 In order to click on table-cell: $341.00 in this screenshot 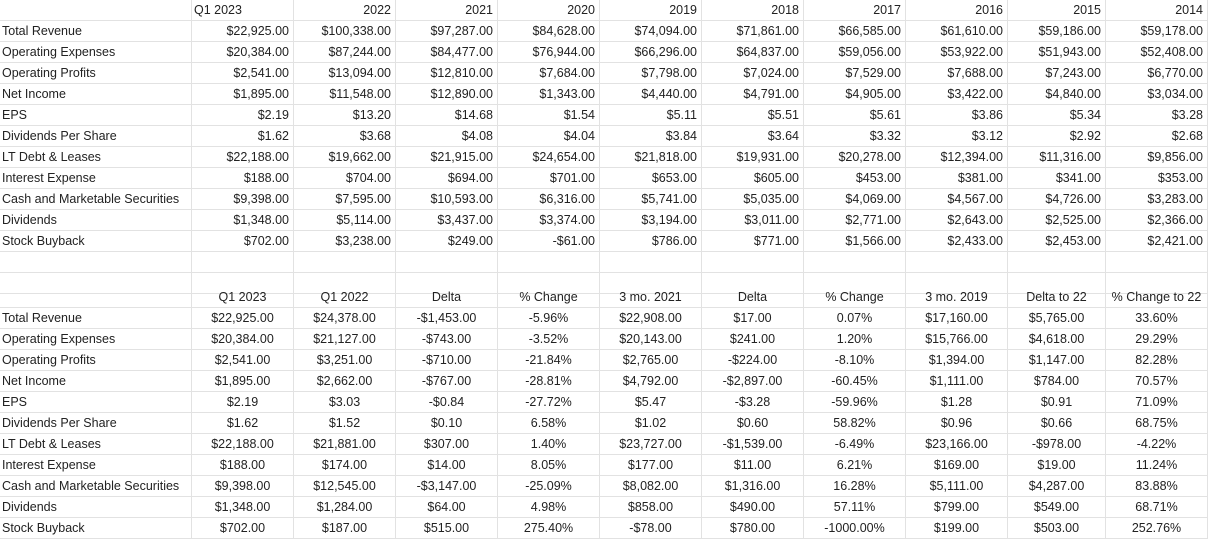, I will do `click(1057, 178)`.